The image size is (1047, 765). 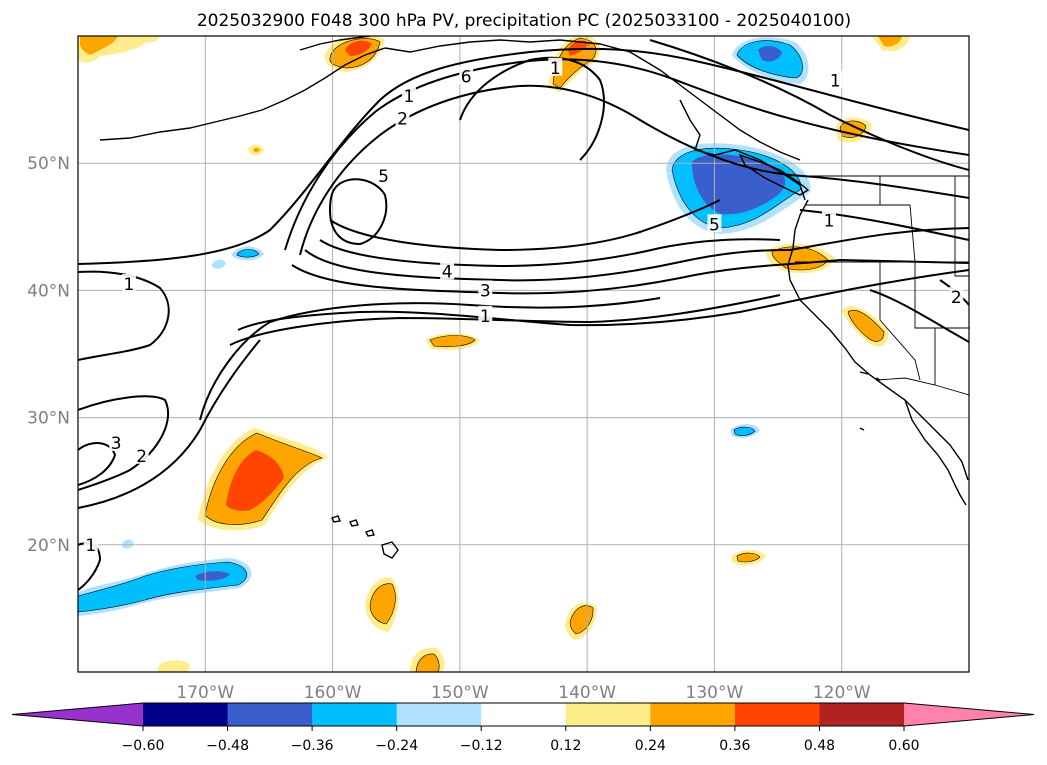 I want to click on colorbar-tick-label: −0.36, so click(x=312, y=746).